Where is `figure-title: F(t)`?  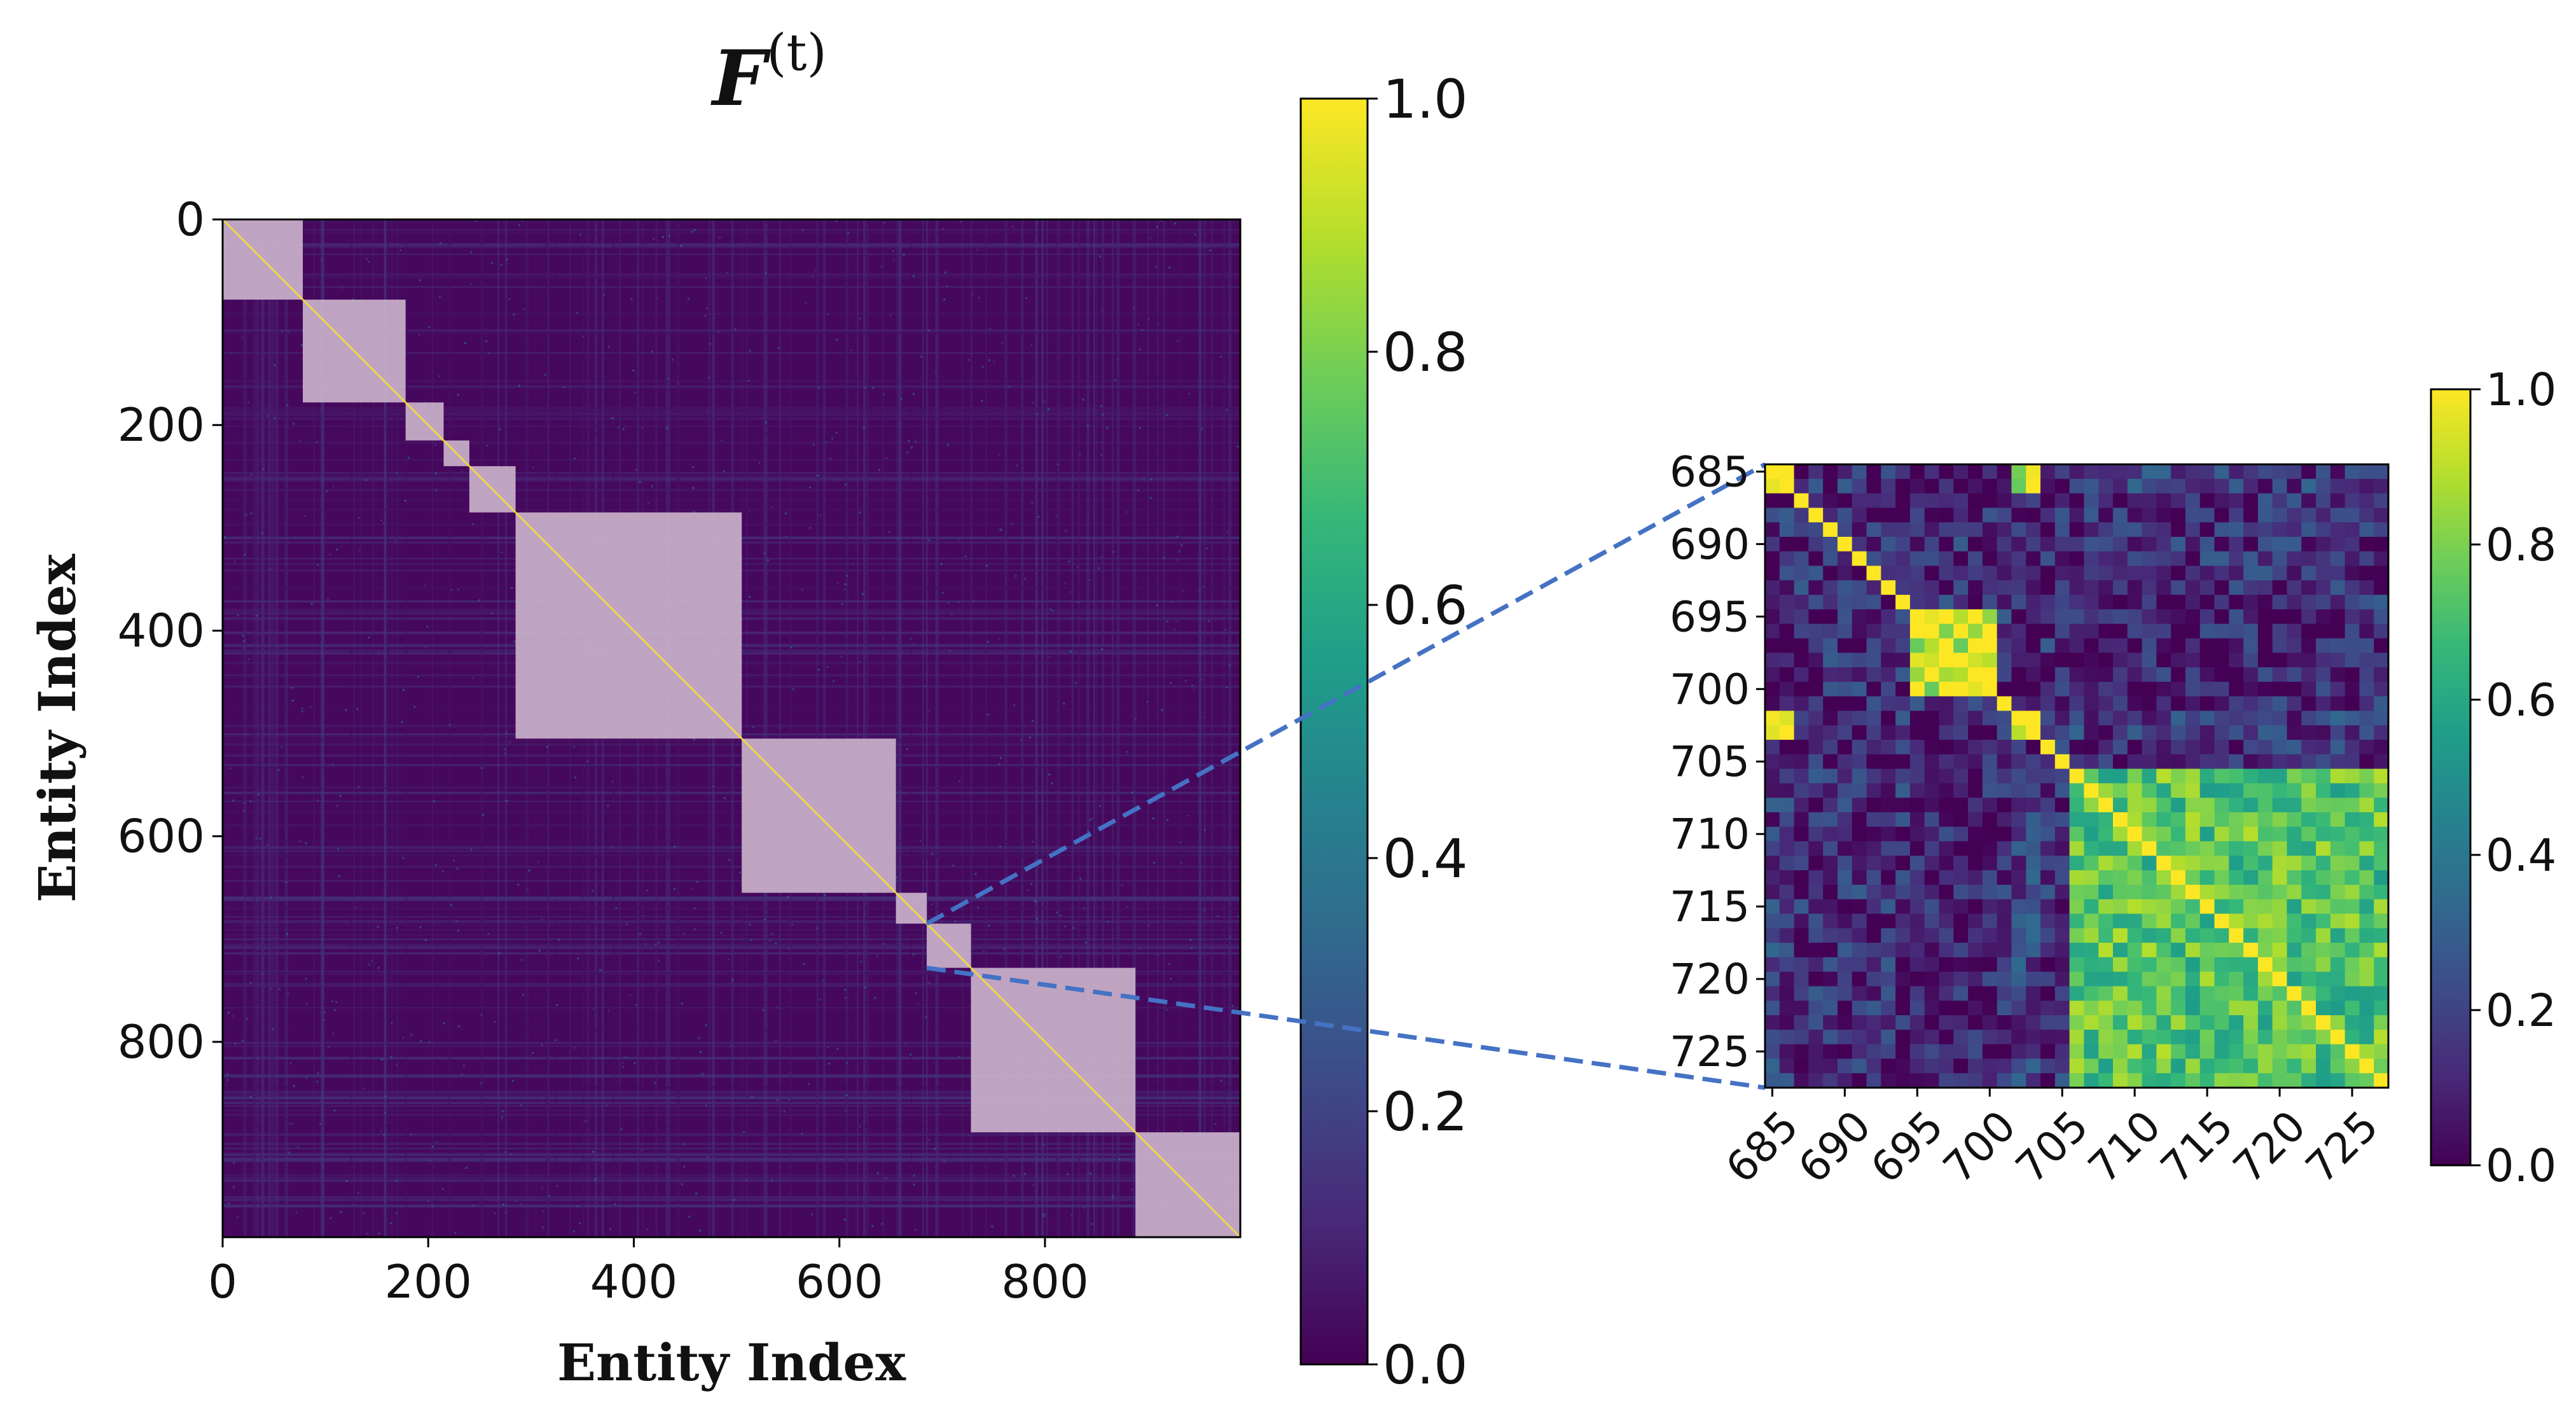
figure-title: F(t) is located at coordinates (768, 73).